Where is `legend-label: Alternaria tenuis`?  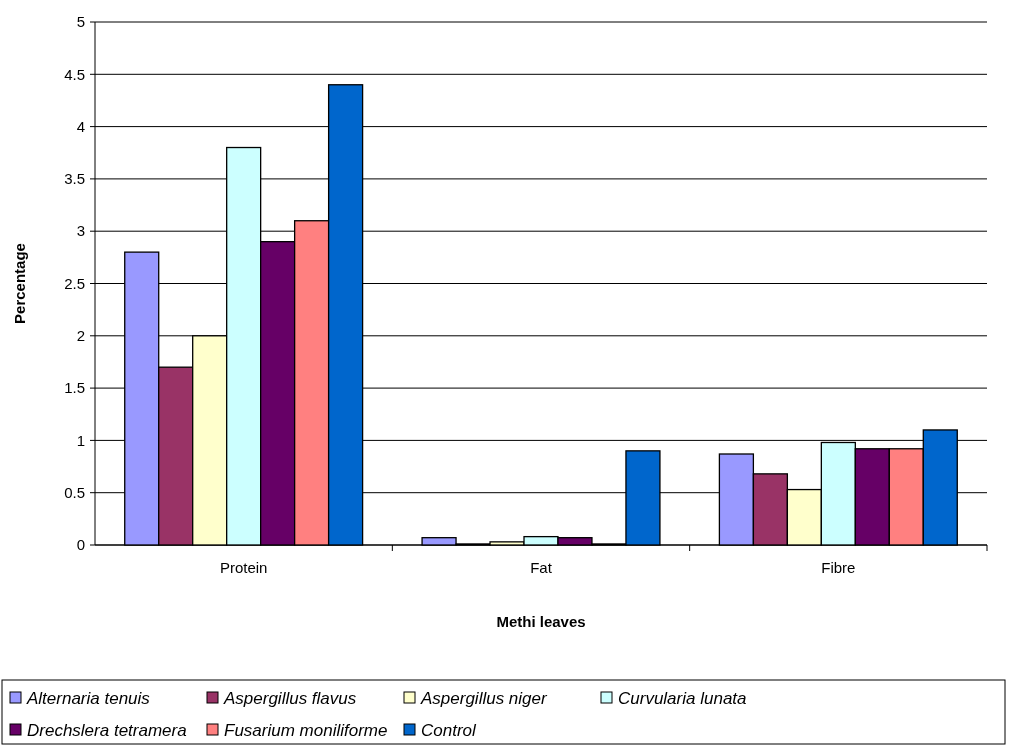
legend-label: Alternaria tenuis is located at coordinates (88, 698).